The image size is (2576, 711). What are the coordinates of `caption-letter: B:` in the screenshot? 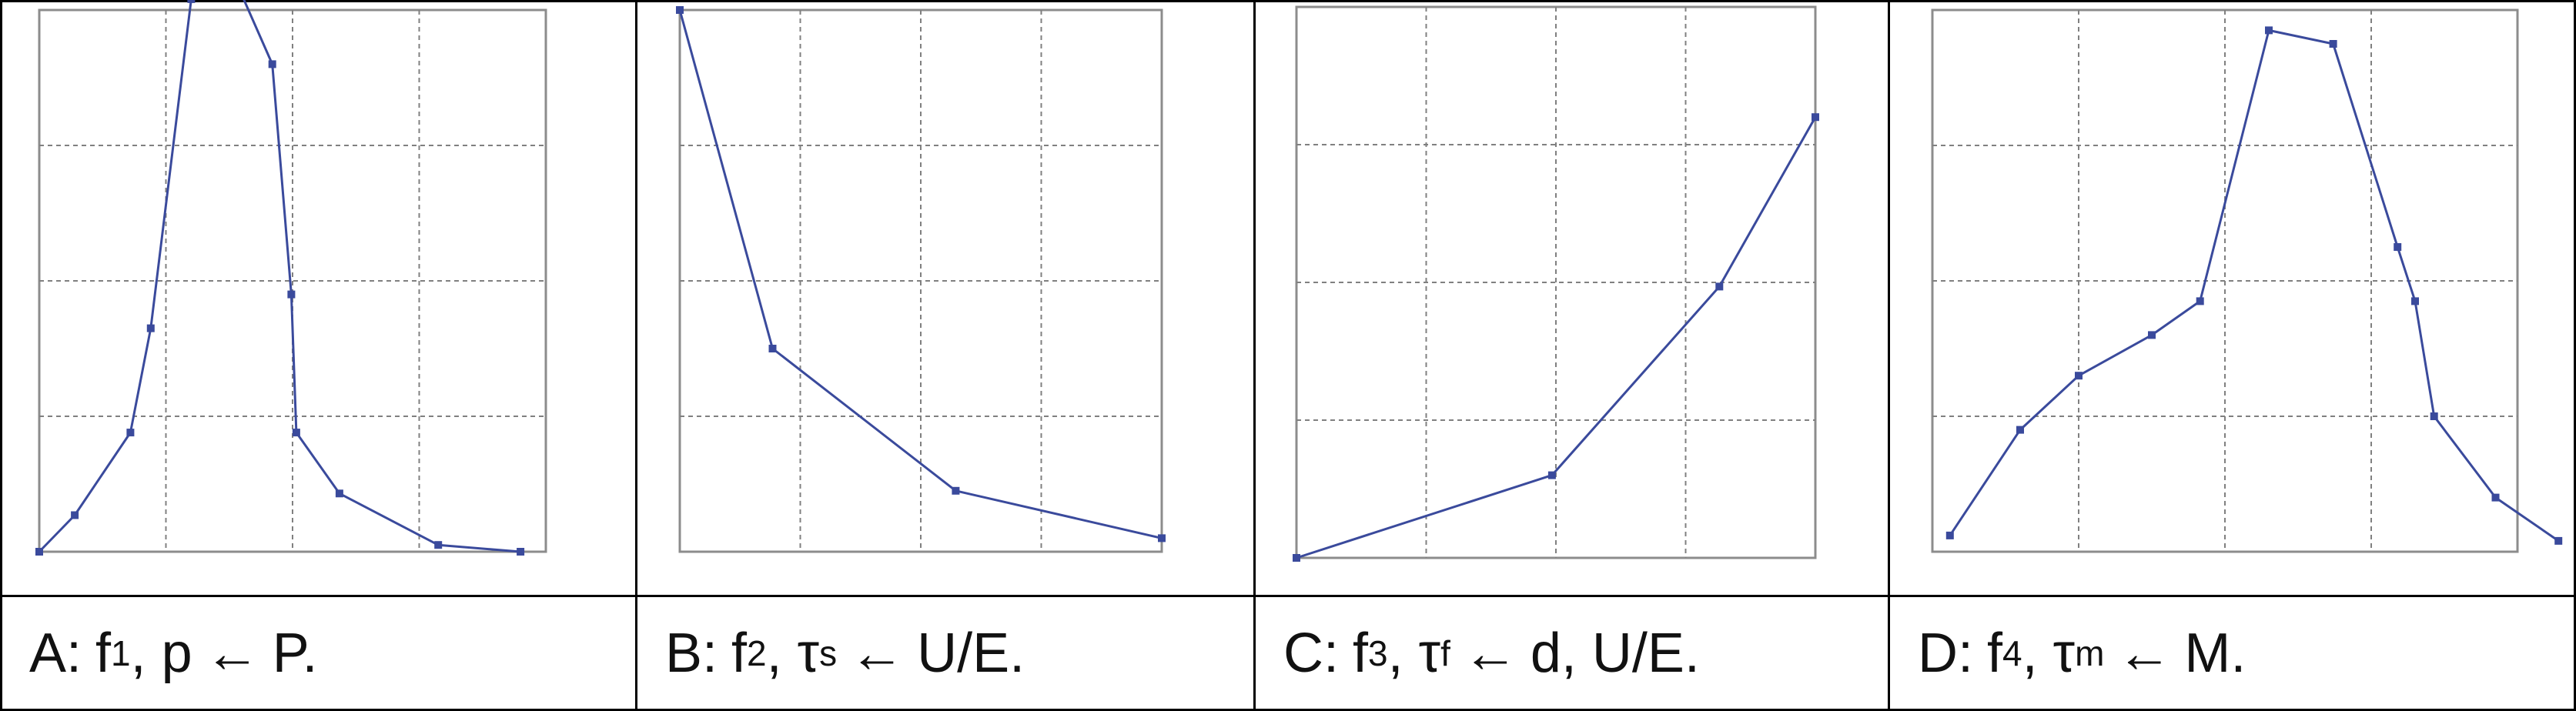 It's located at (692, 653).